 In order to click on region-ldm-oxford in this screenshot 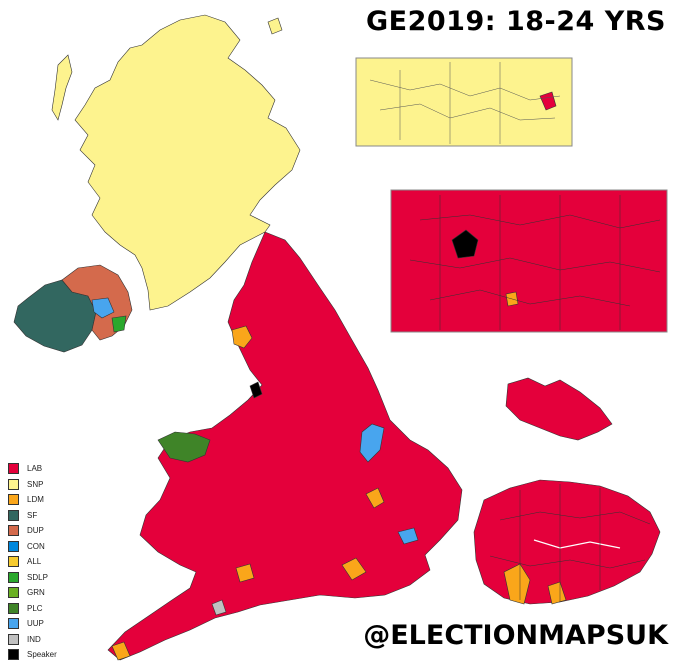, I will do `click(375, 498)`.